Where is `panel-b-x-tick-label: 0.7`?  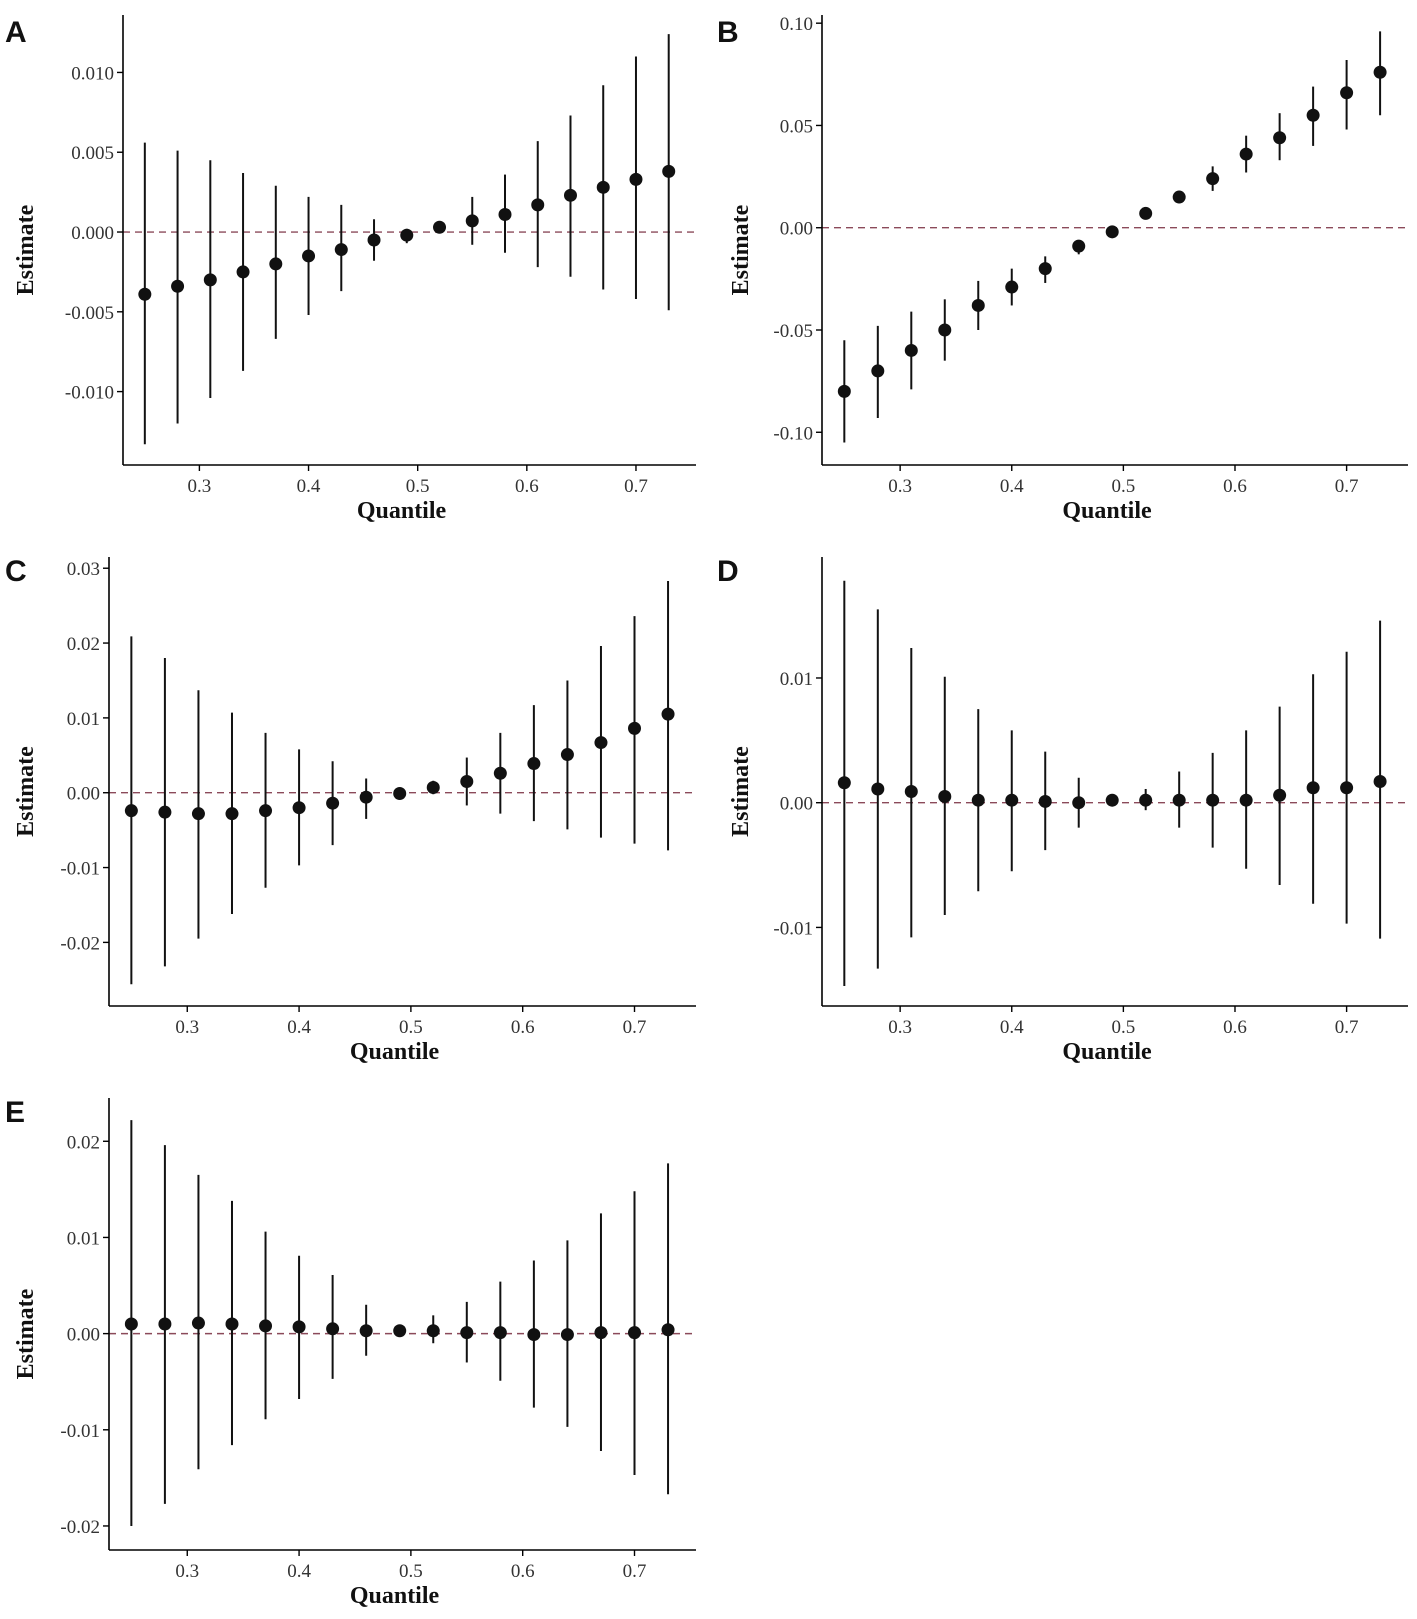 panel-b-x-tick-label: 0.7 is located at coordinates (1347, 486).